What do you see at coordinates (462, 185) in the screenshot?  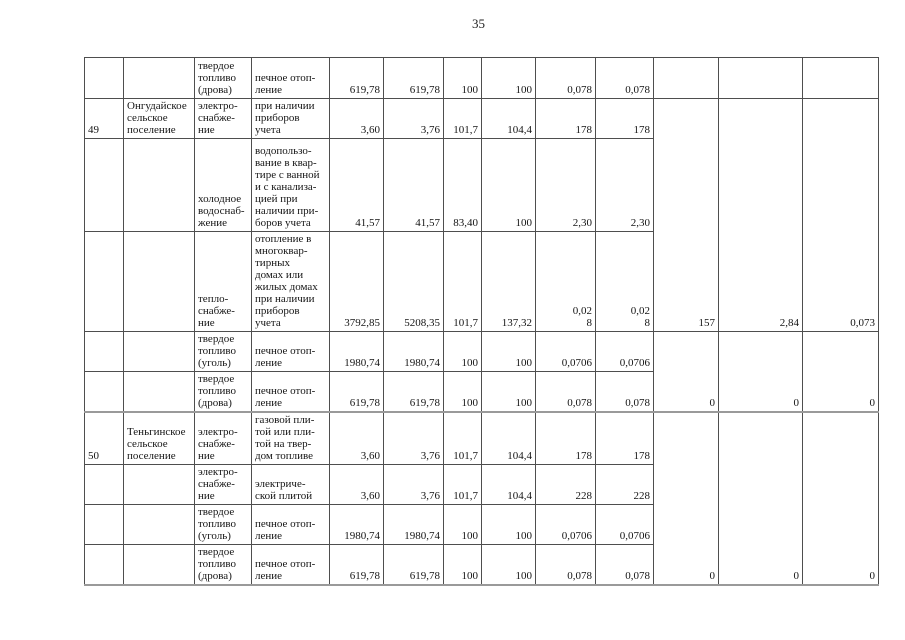 I see `cell-percent-1: 83,40` at bounding box center [462, 185].